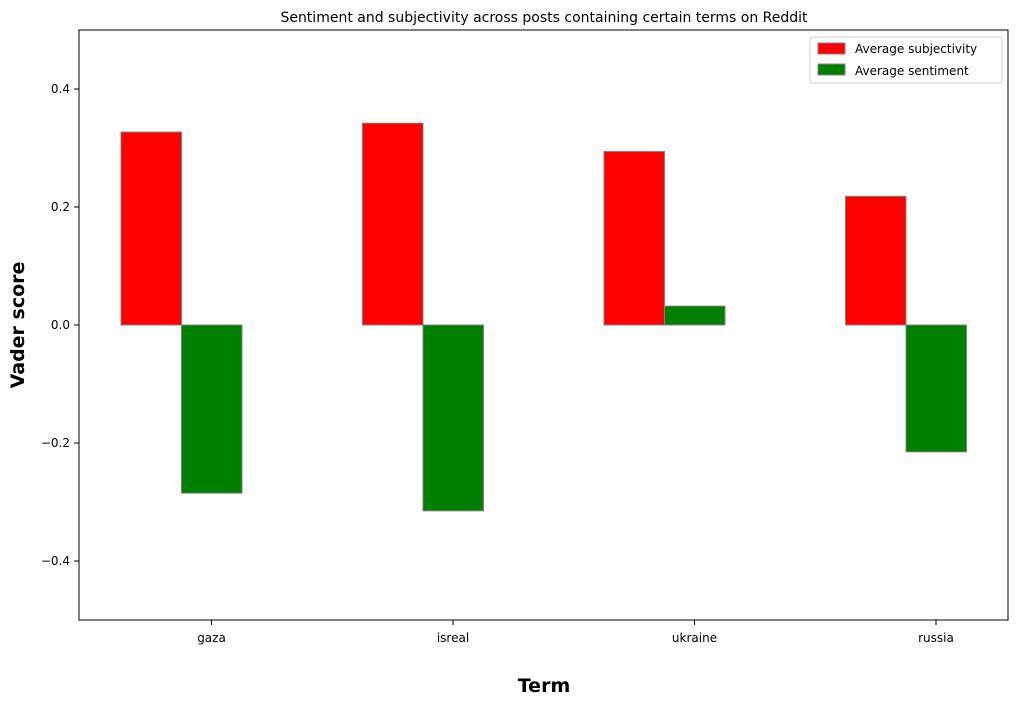 The width and height of the screenshot is (1019, 705). What do you see at coordinates (694, 638) in the screenshot?
I see `x-tick-label-ukraine: ukraine` at bounding box center [694, 638].